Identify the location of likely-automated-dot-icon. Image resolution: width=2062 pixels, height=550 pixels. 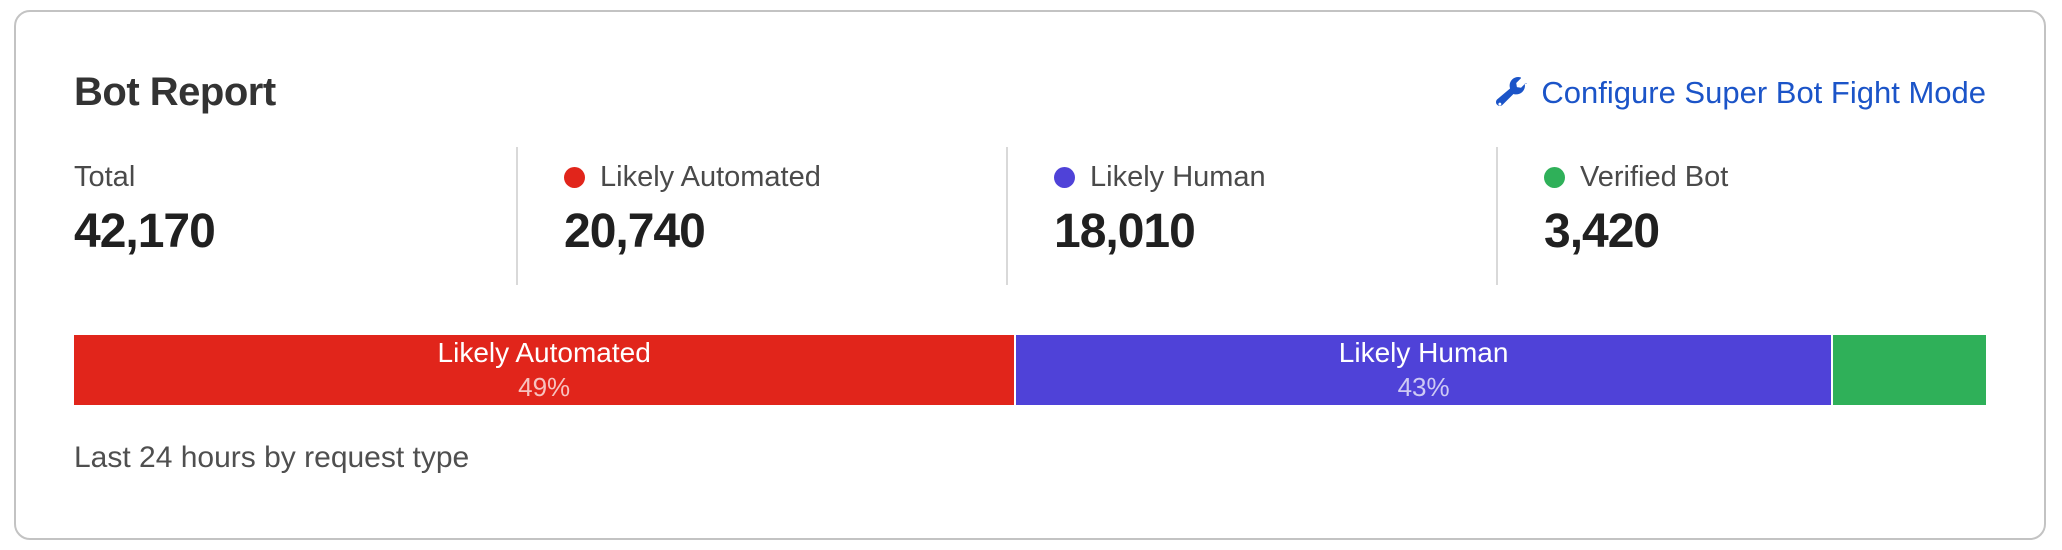
(574, 177).